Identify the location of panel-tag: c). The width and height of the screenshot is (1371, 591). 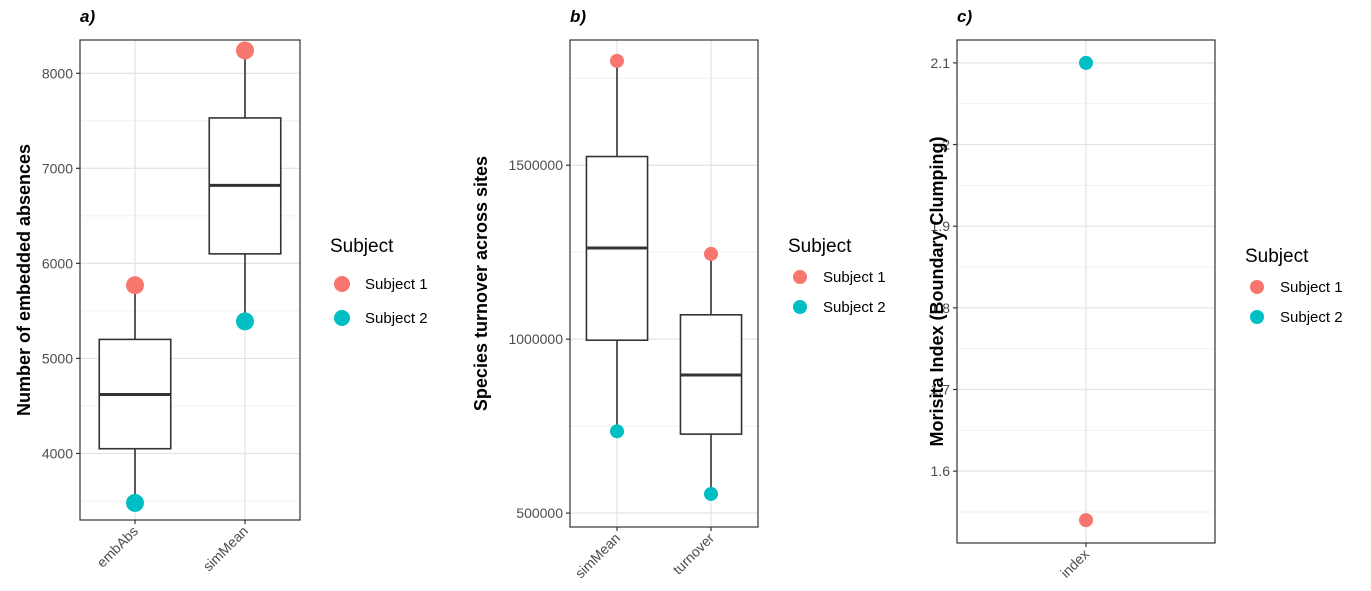
(964, 16).